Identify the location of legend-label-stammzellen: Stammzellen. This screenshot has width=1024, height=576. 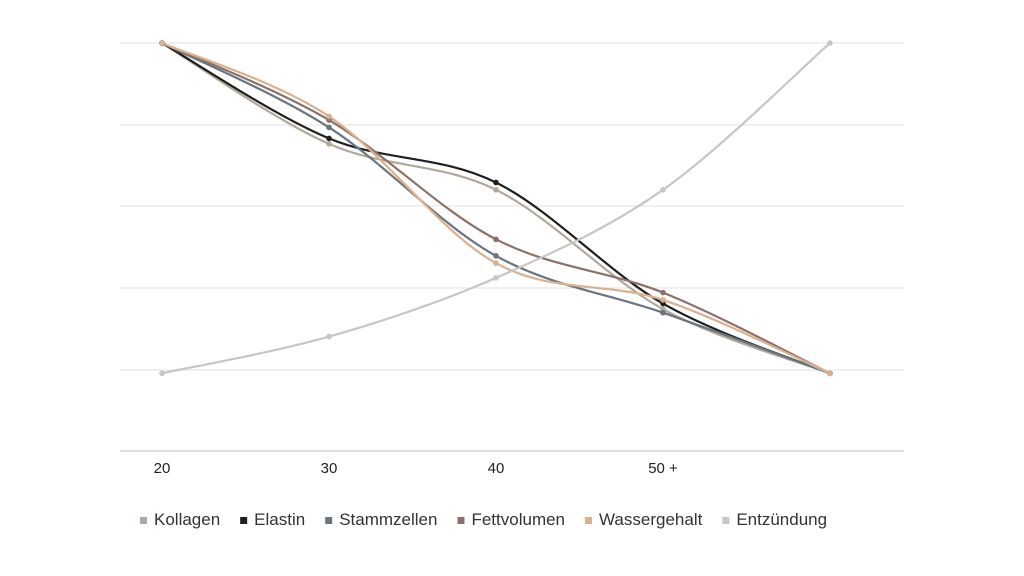
(388, 519).